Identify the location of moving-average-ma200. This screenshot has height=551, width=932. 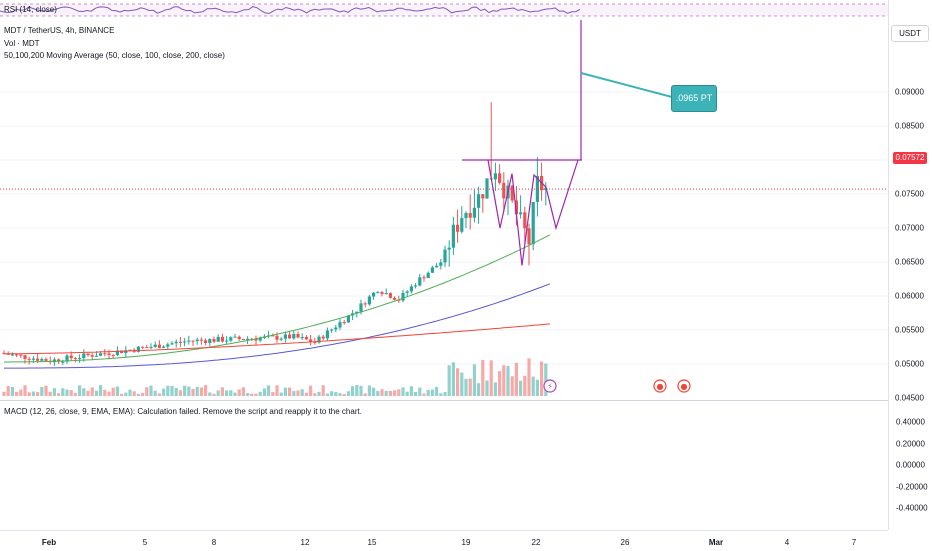
(277, 339).